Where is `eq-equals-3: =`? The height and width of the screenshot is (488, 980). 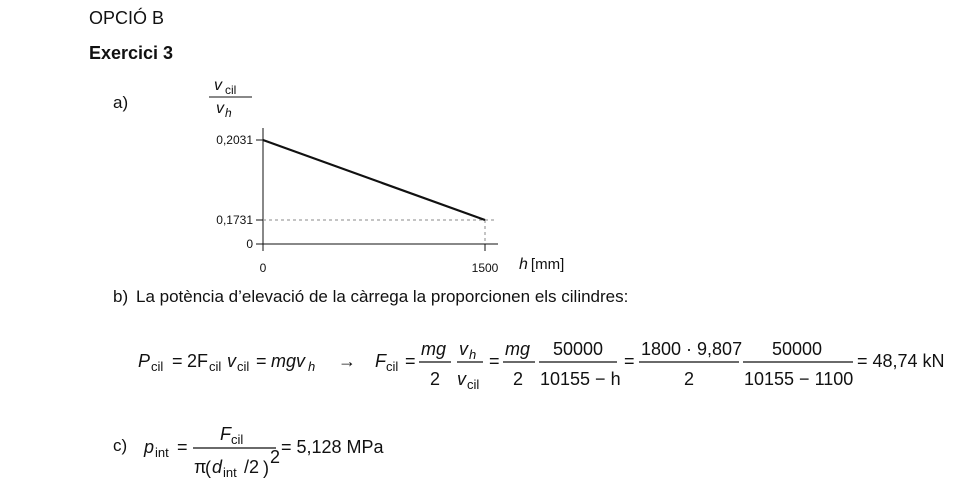 eq-equals-3: = is located at coordinates (410, 361).